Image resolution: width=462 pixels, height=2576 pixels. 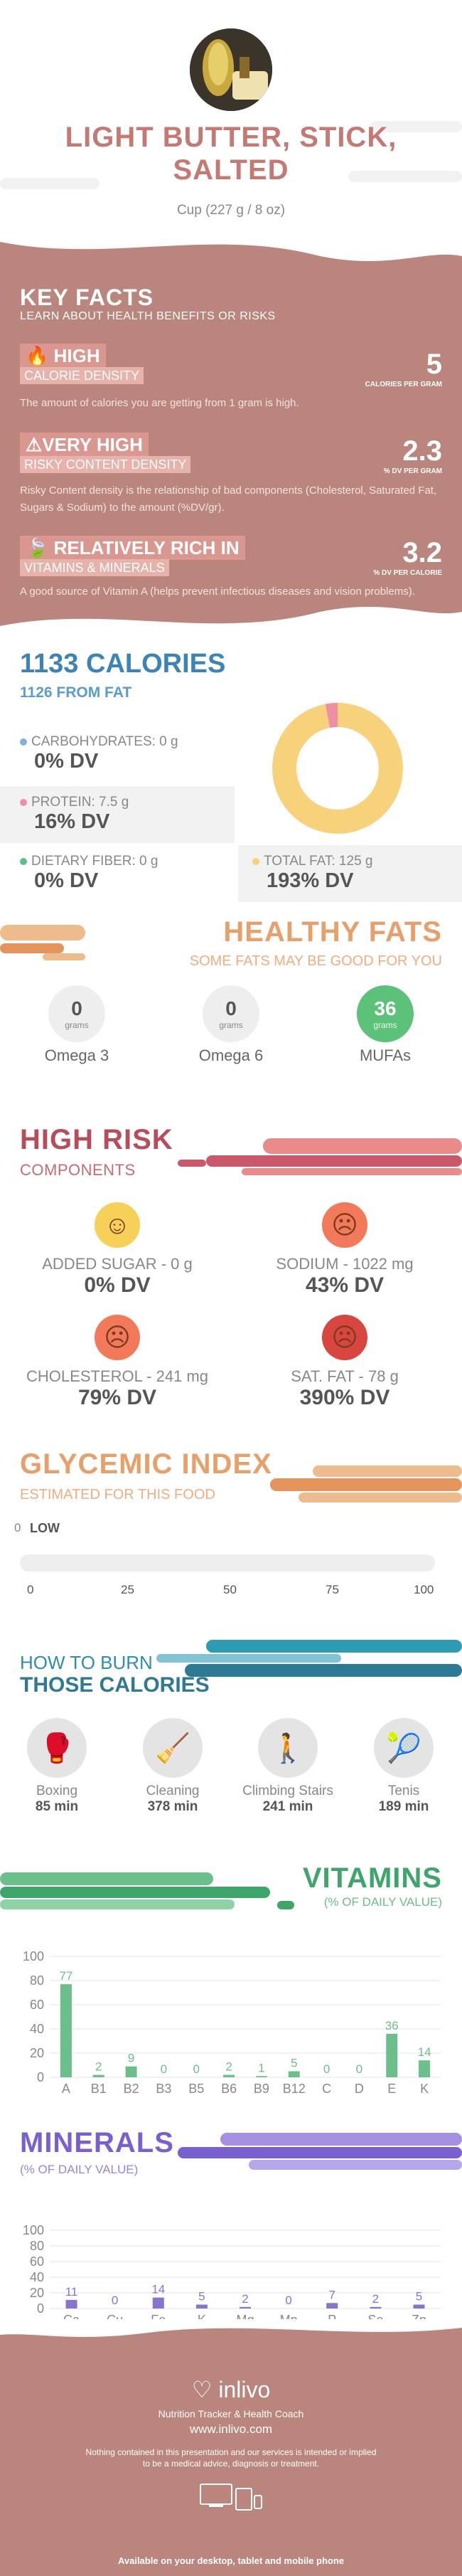 What do you see at coordinates (117, 1250) in the screenshot?
I see `risk-added-sugar: ☺ ADDED SUGAR - 0 g 0% DV` at bounding box center [117, 1250].